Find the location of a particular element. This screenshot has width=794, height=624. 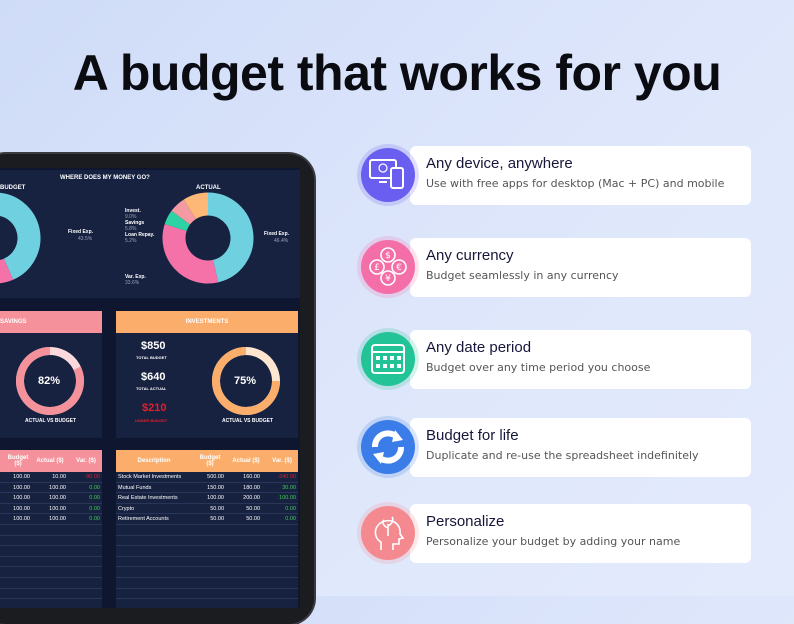

feature-title: Any device, anywhere is located at coordinates (499, 163).